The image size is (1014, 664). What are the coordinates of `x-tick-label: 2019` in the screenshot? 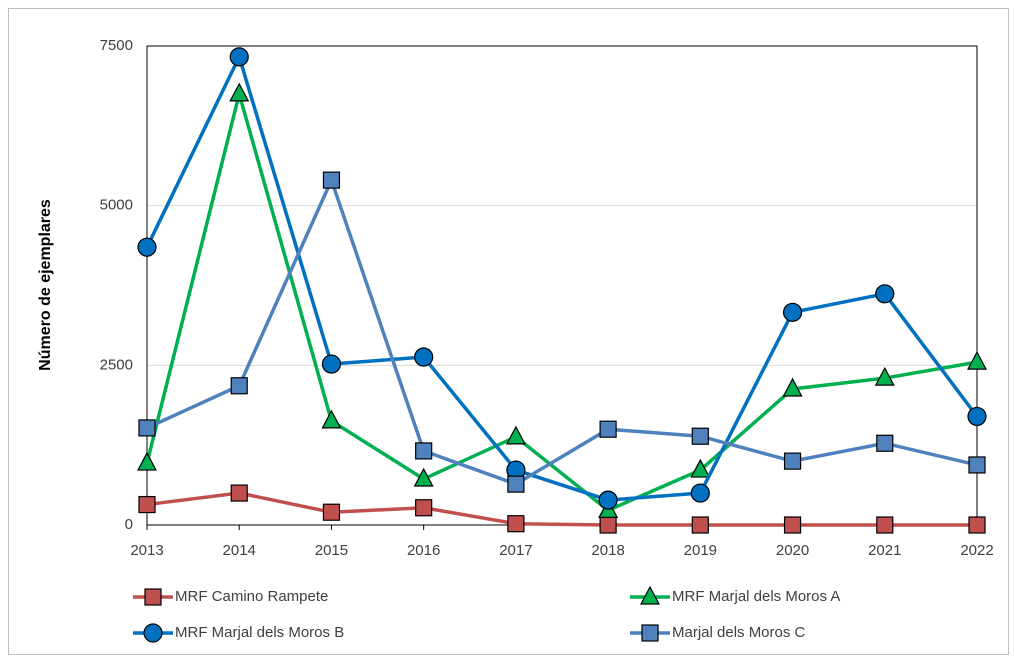 It's located at (700, 550).